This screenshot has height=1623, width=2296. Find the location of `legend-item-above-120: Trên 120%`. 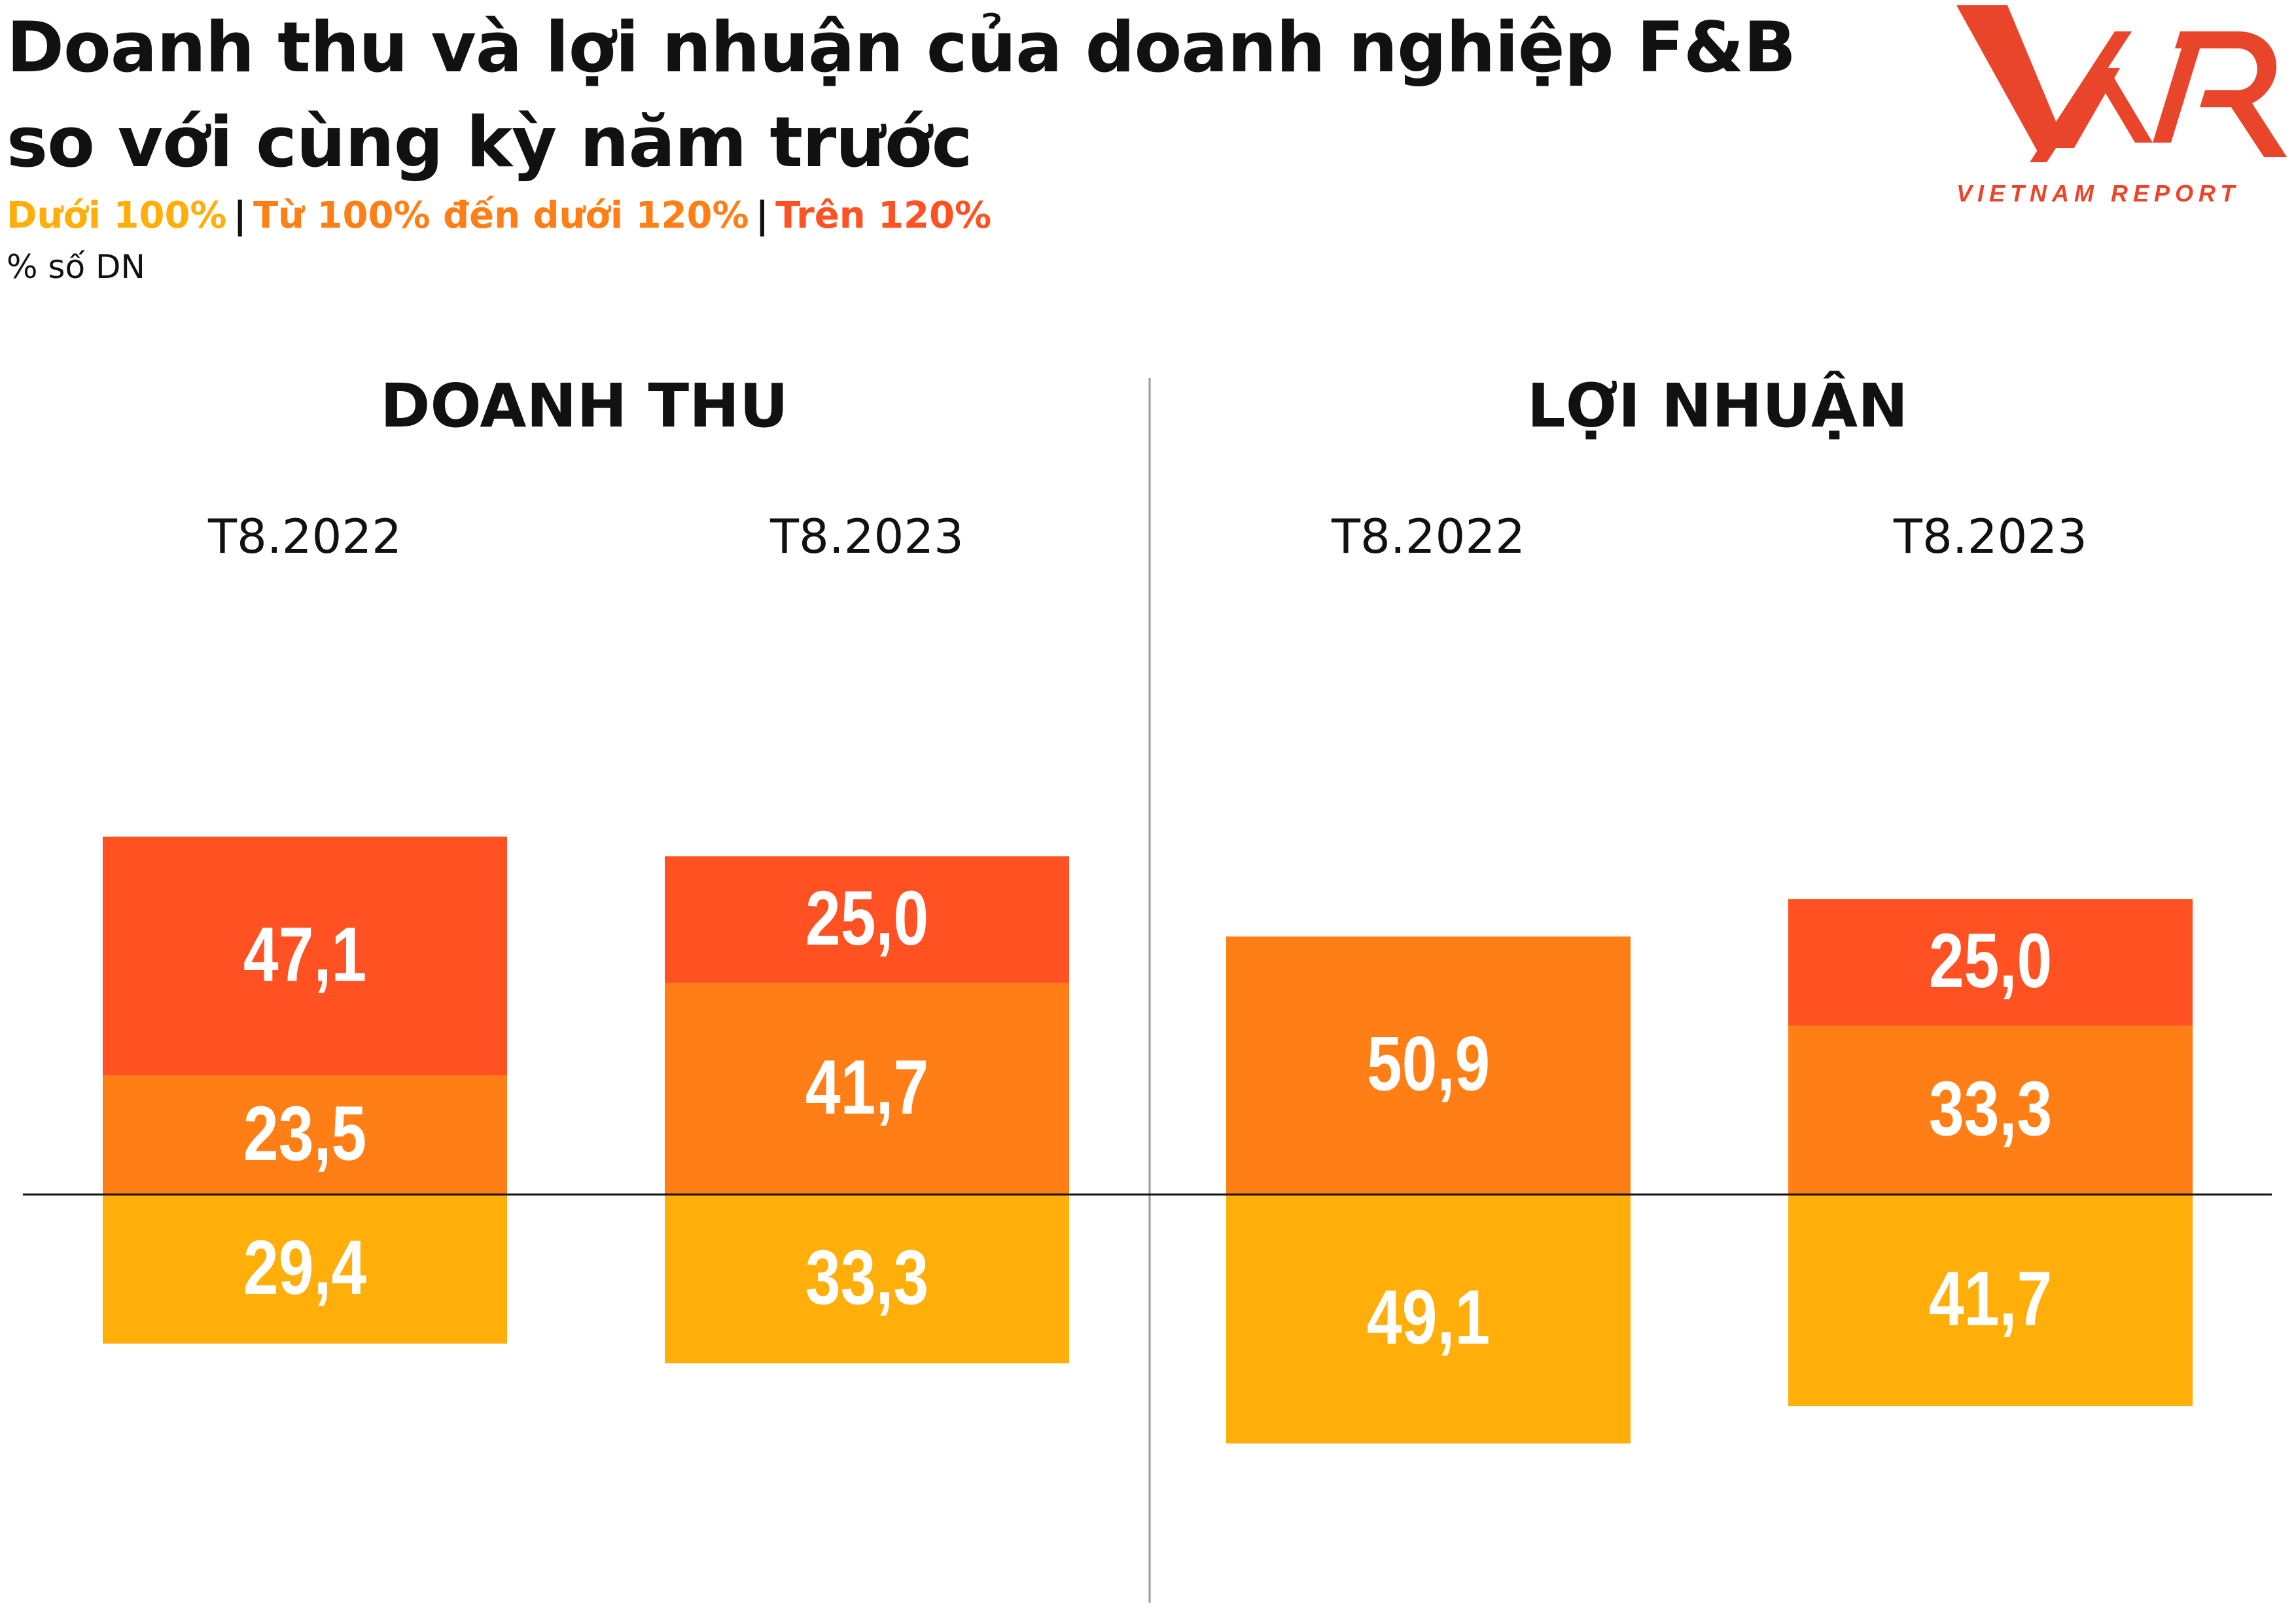

legend-item-above-120: Trên 120% is located at coordinates (883, 215).